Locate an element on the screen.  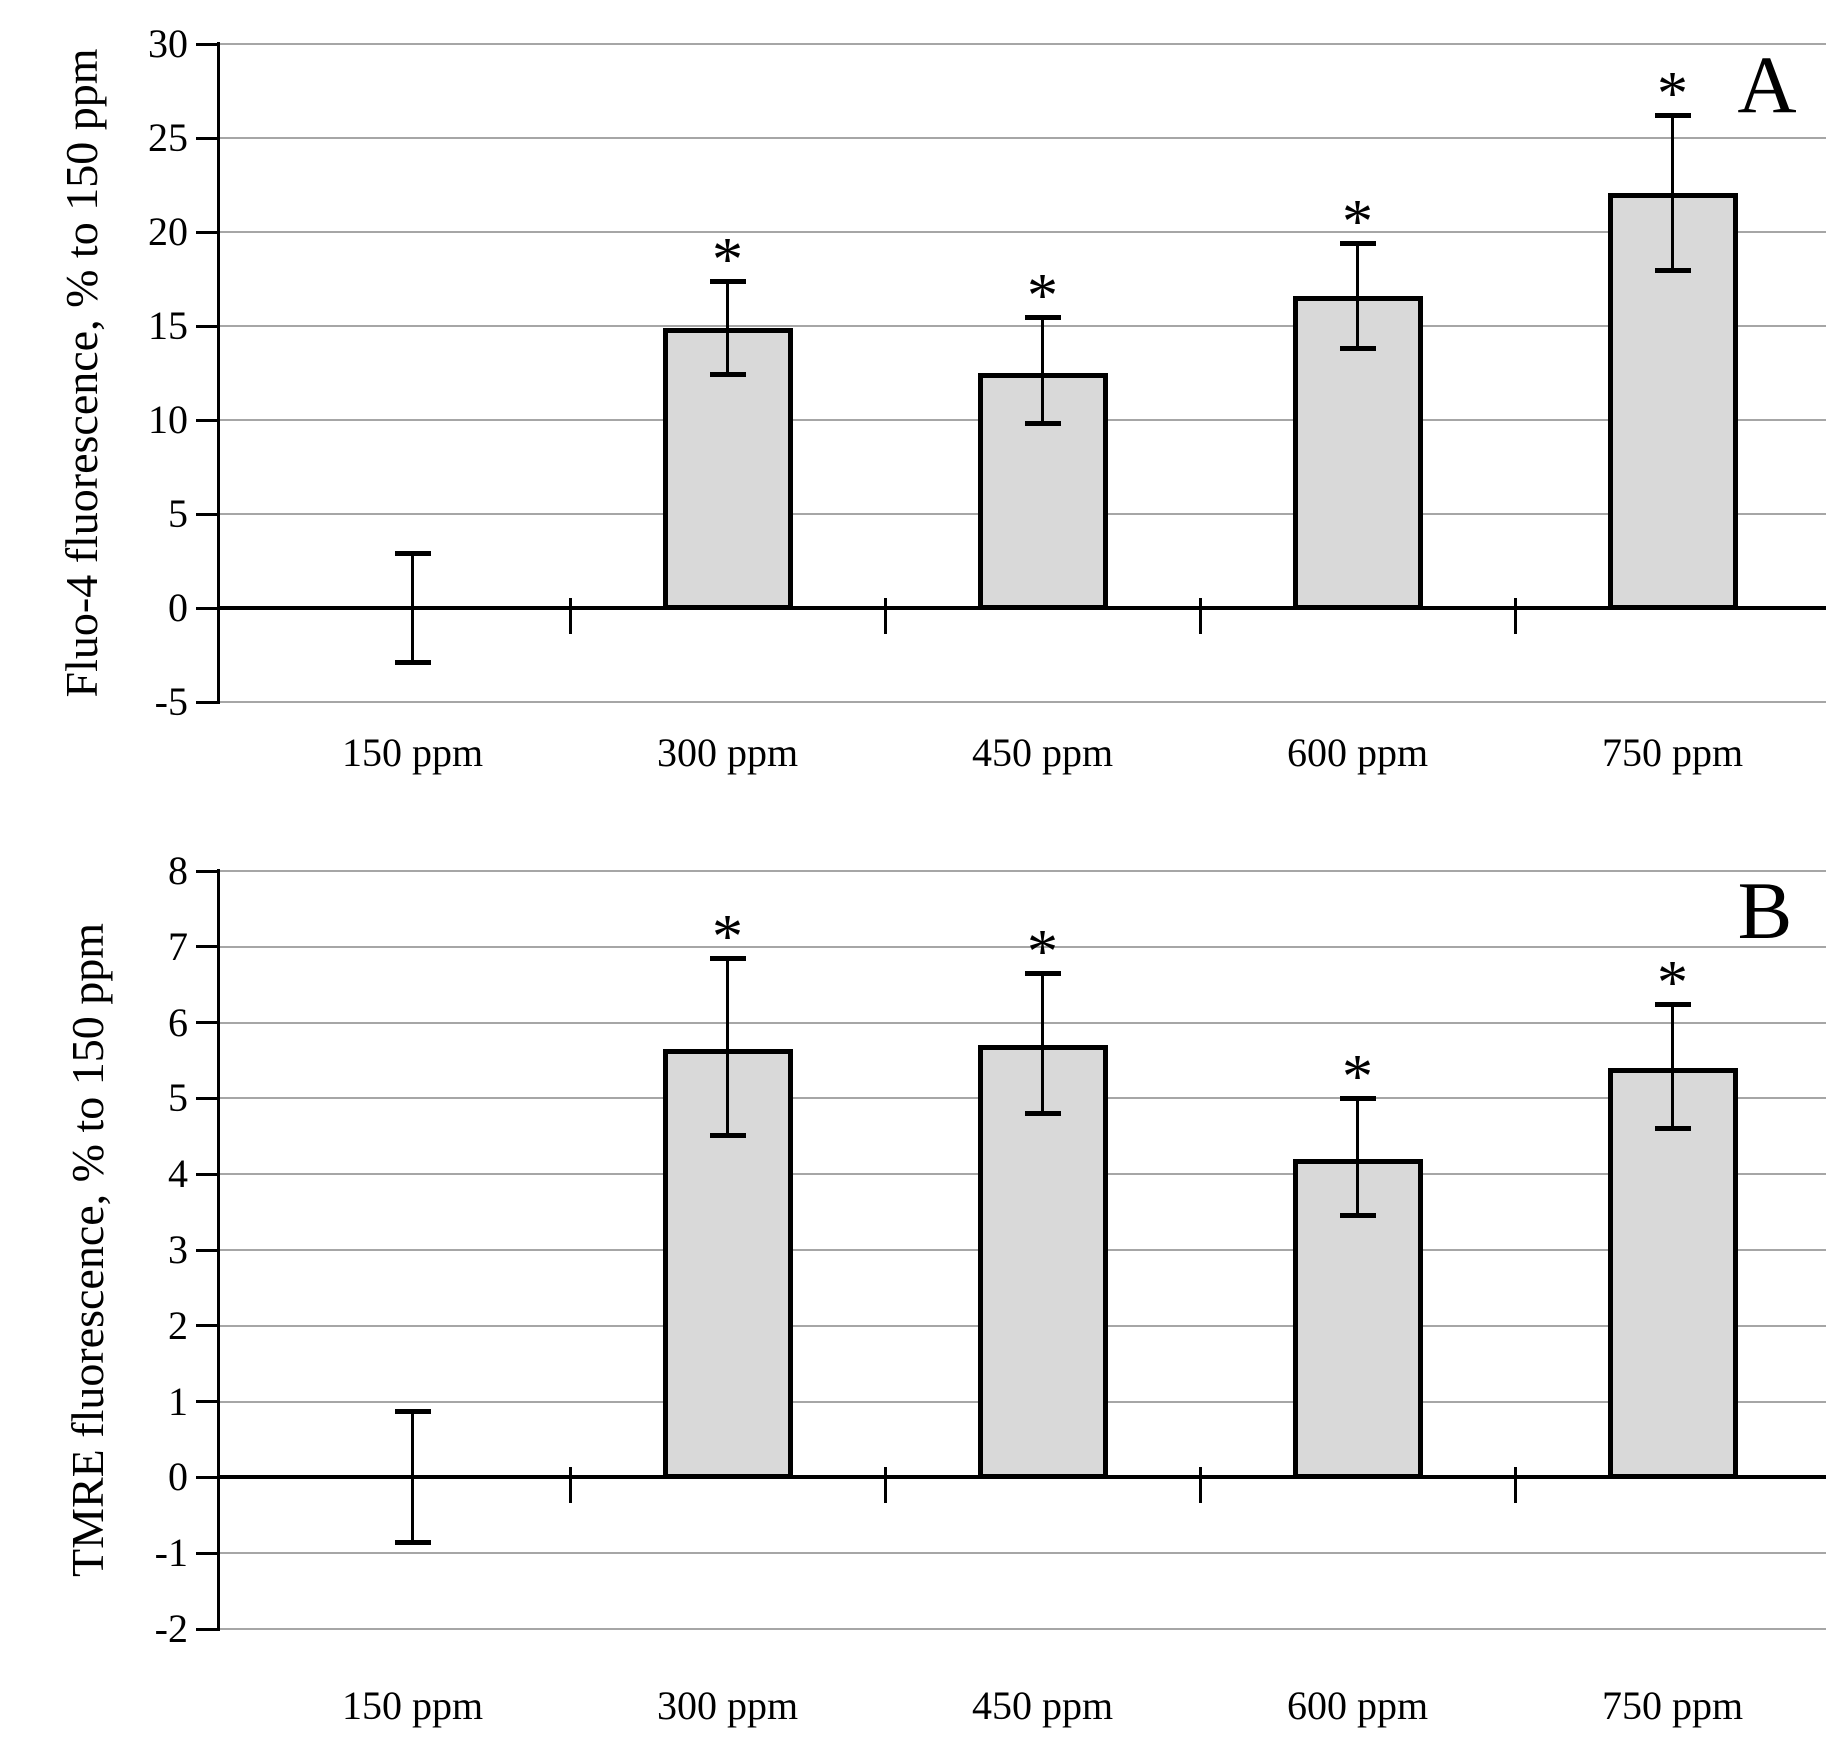
error-bar-line-450-ppm is located at coordinates (1042, 1043).